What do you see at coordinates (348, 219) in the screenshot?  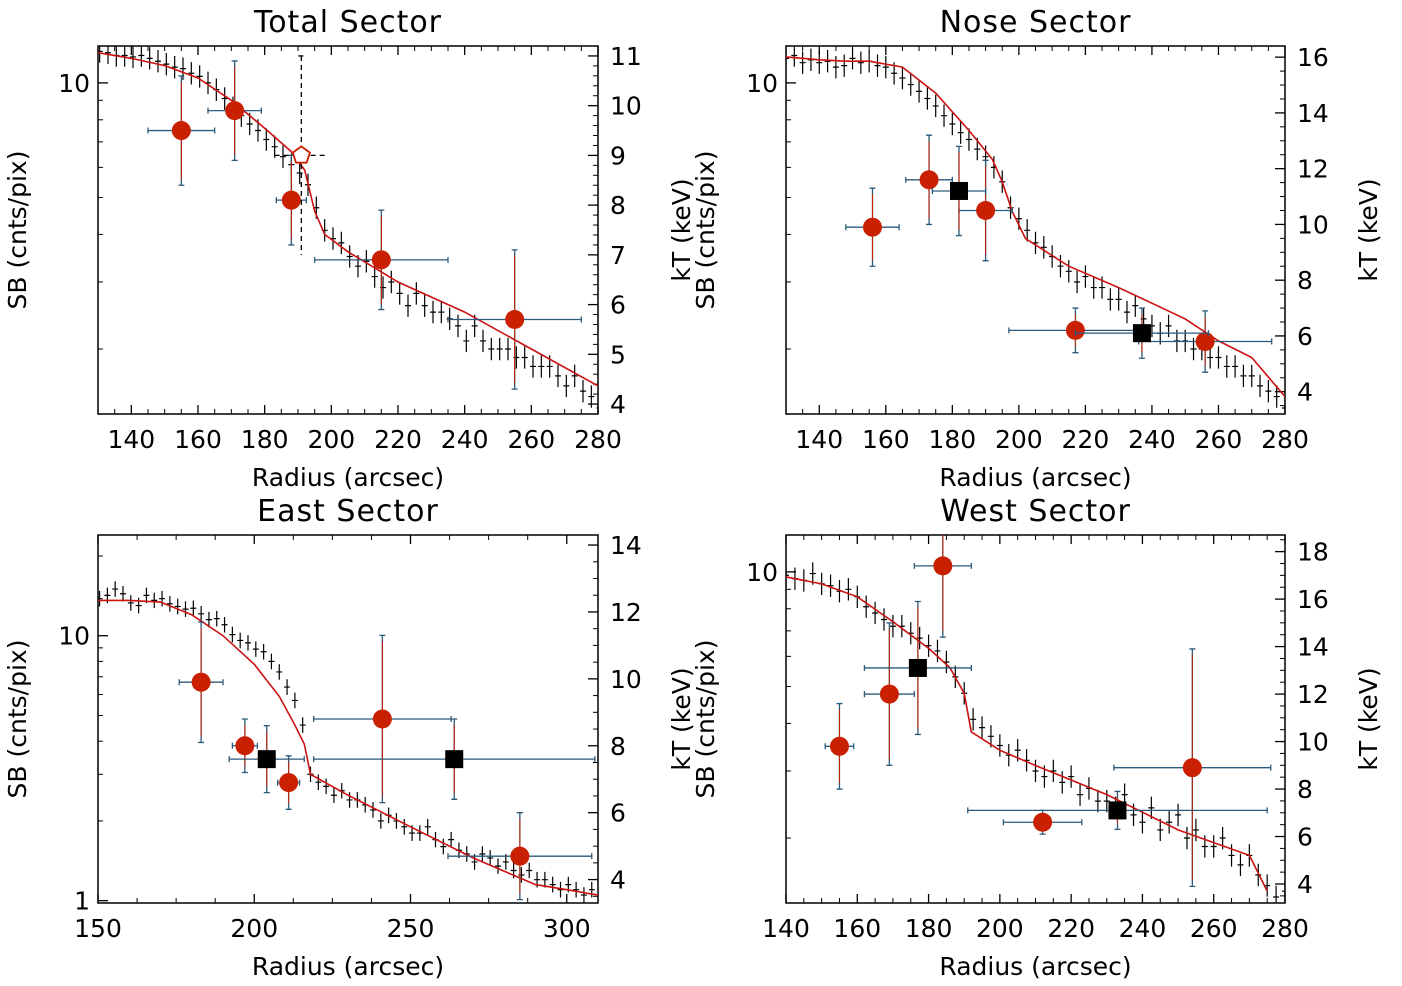 I see `model-line` at bounding box center [348, 219].